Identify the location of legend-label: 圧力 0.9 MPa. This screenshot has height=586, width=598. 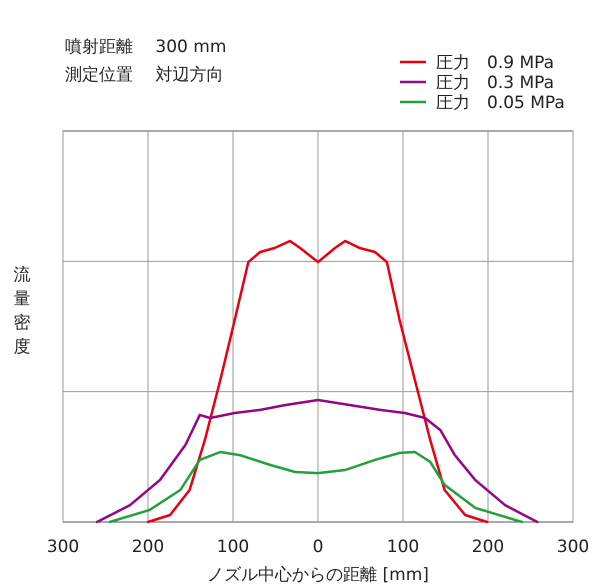
(495, 63).